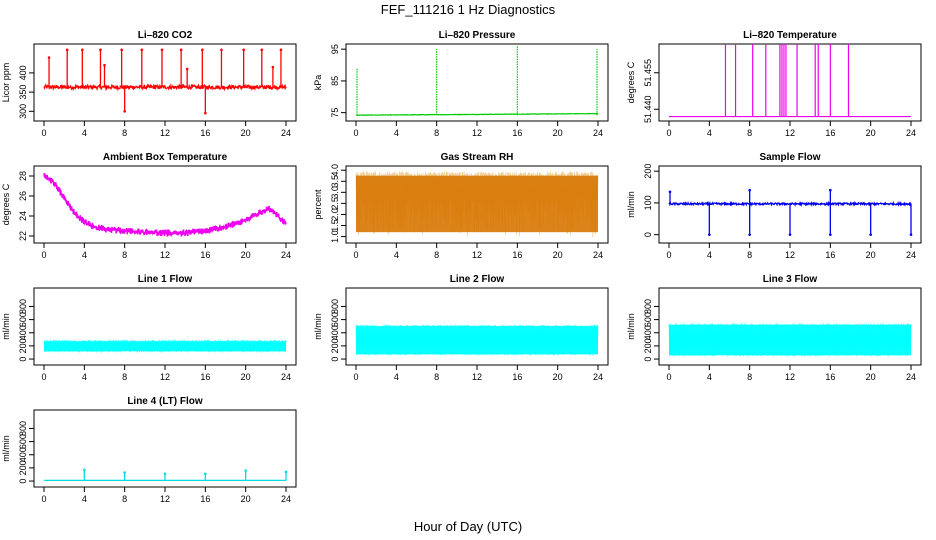  I want to click on y-axis: 300 350 400, so click(26, 92).